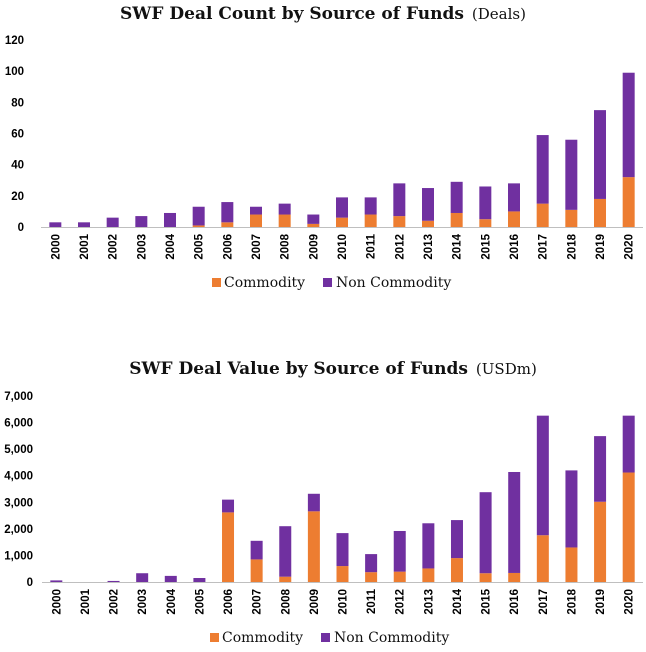 The height and width of the screenshot is (652, 646). What do you see at coordinates (214, 637) in the screenshot?
I see `legend-swatch-commodity` at bounding box center [214, 637].